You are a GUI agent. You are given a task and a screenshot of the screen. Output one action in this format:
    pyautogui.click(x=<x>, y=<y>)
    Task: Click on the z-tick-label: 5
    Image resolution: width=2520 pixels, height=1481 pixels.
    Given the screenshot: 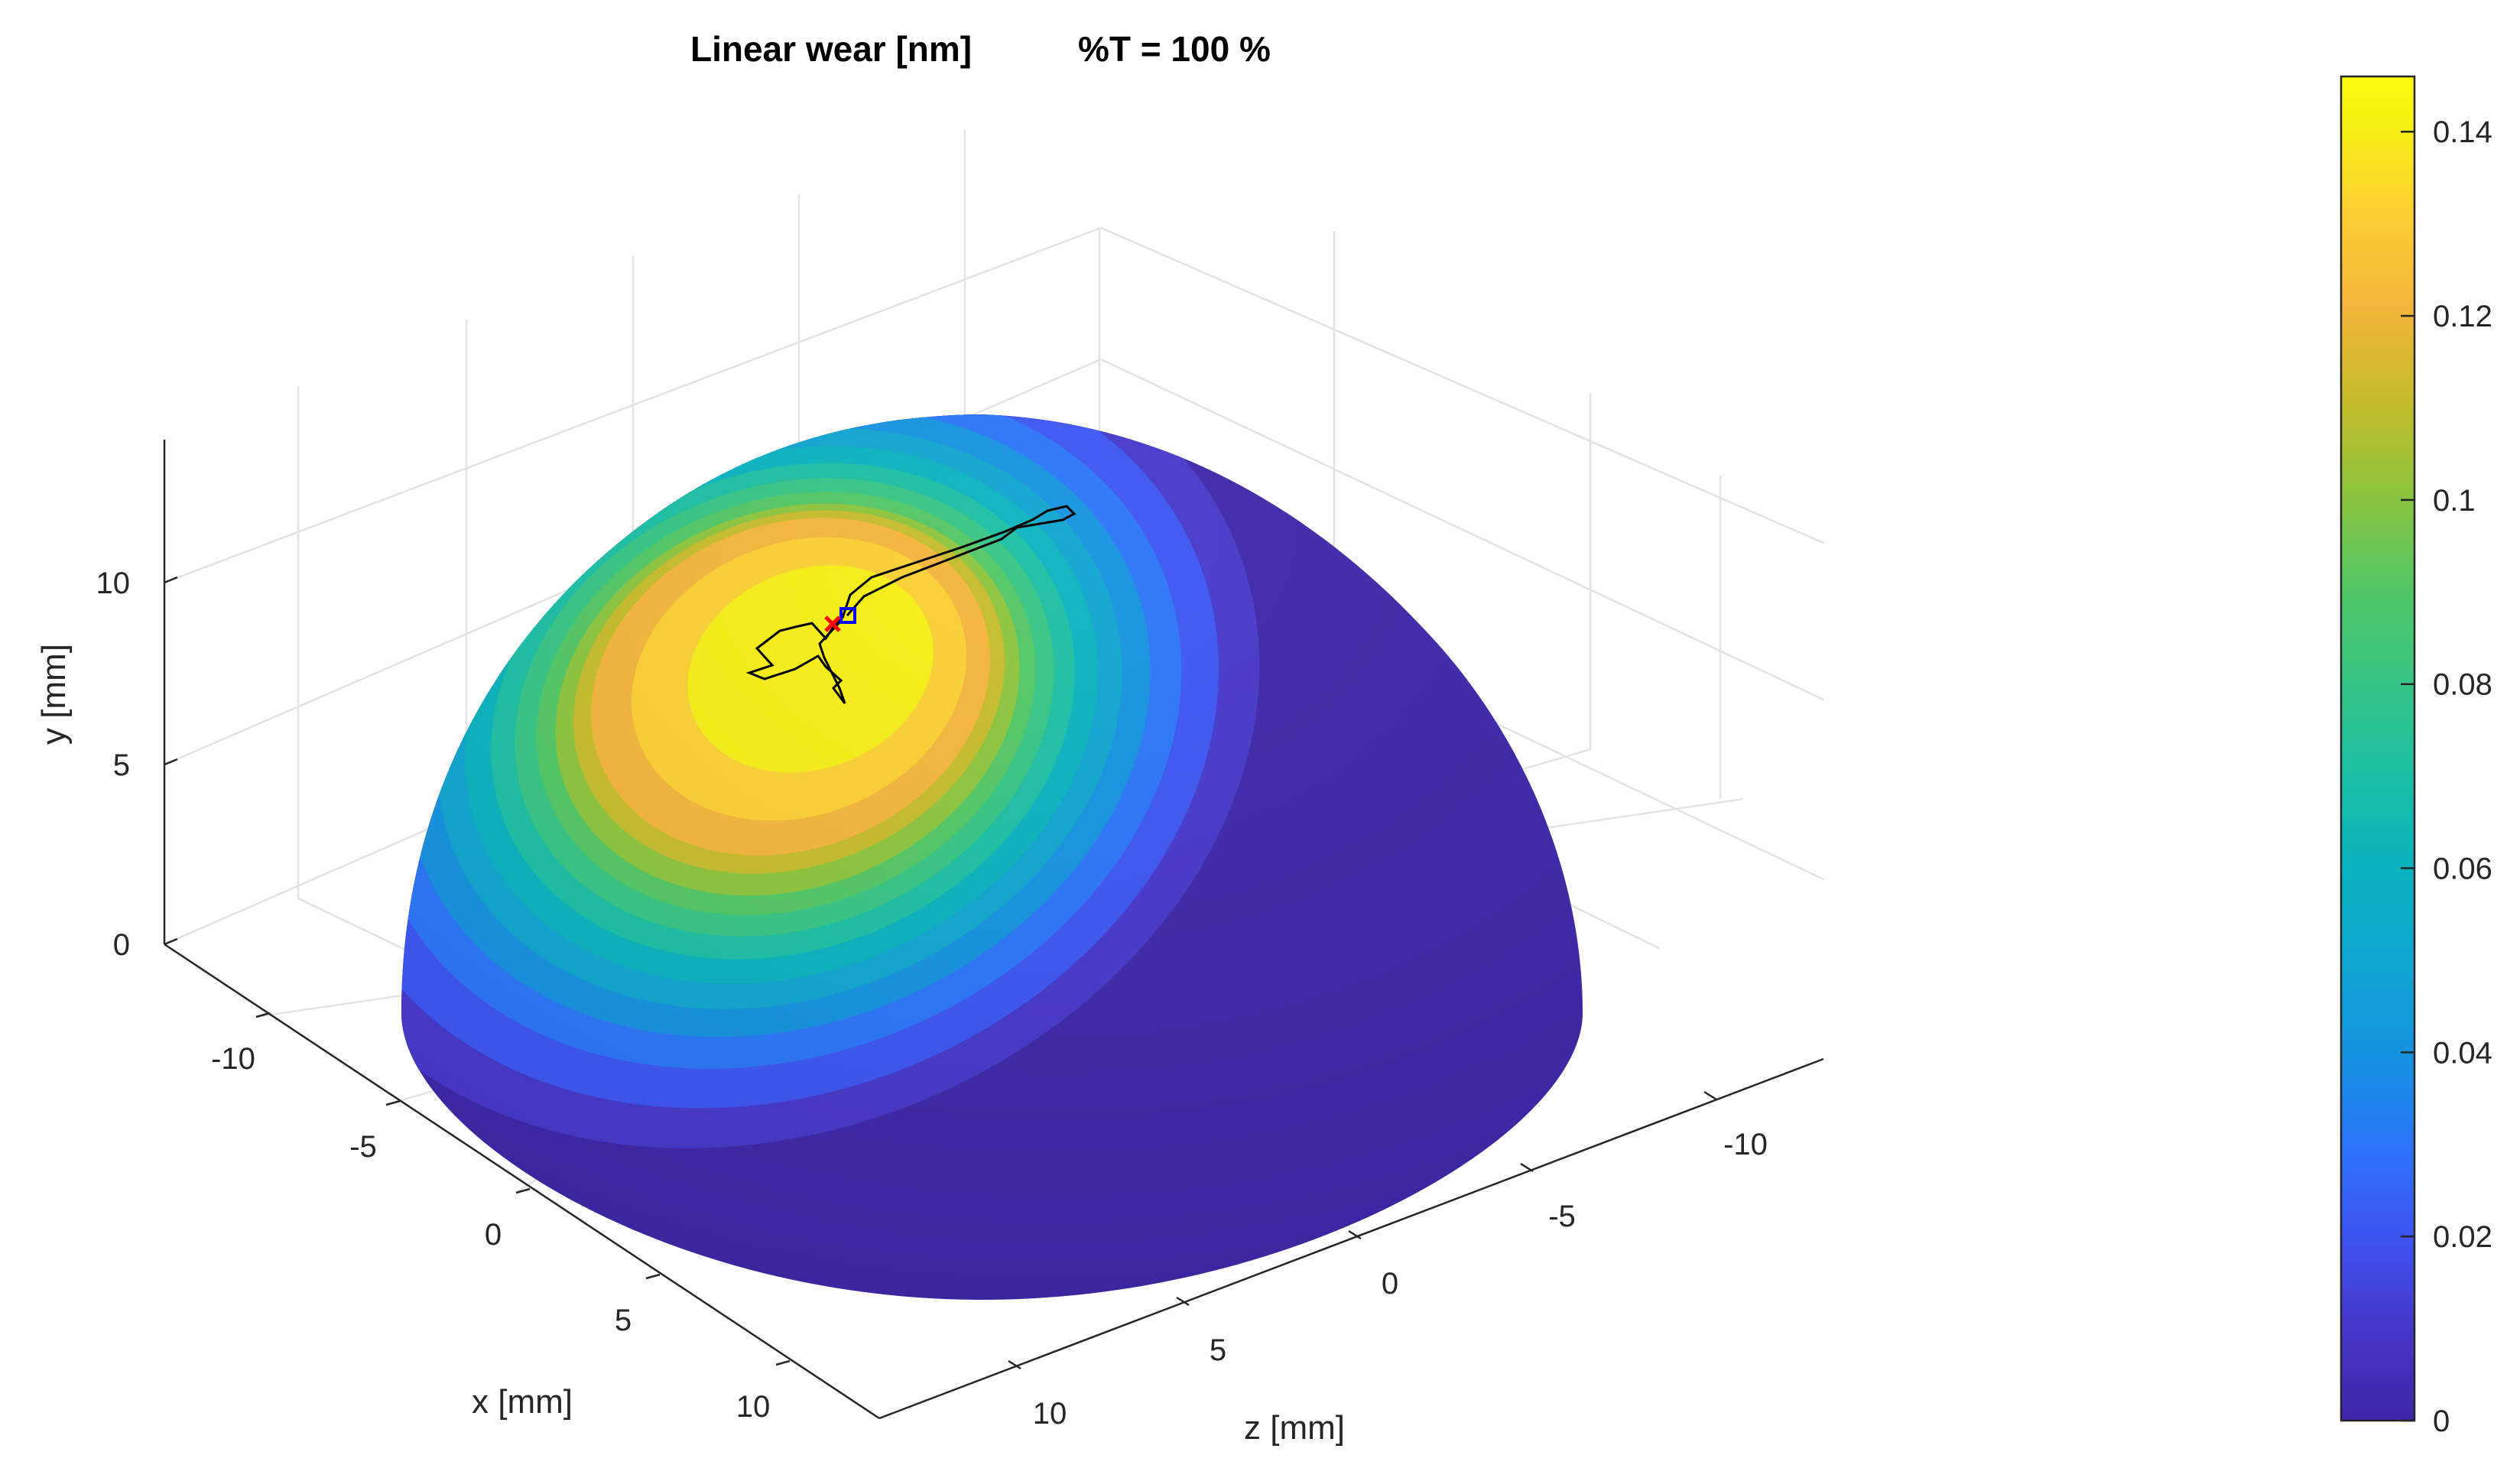 What is the action you would take?
    pyautogui.click(x=1218, y=1350)
    